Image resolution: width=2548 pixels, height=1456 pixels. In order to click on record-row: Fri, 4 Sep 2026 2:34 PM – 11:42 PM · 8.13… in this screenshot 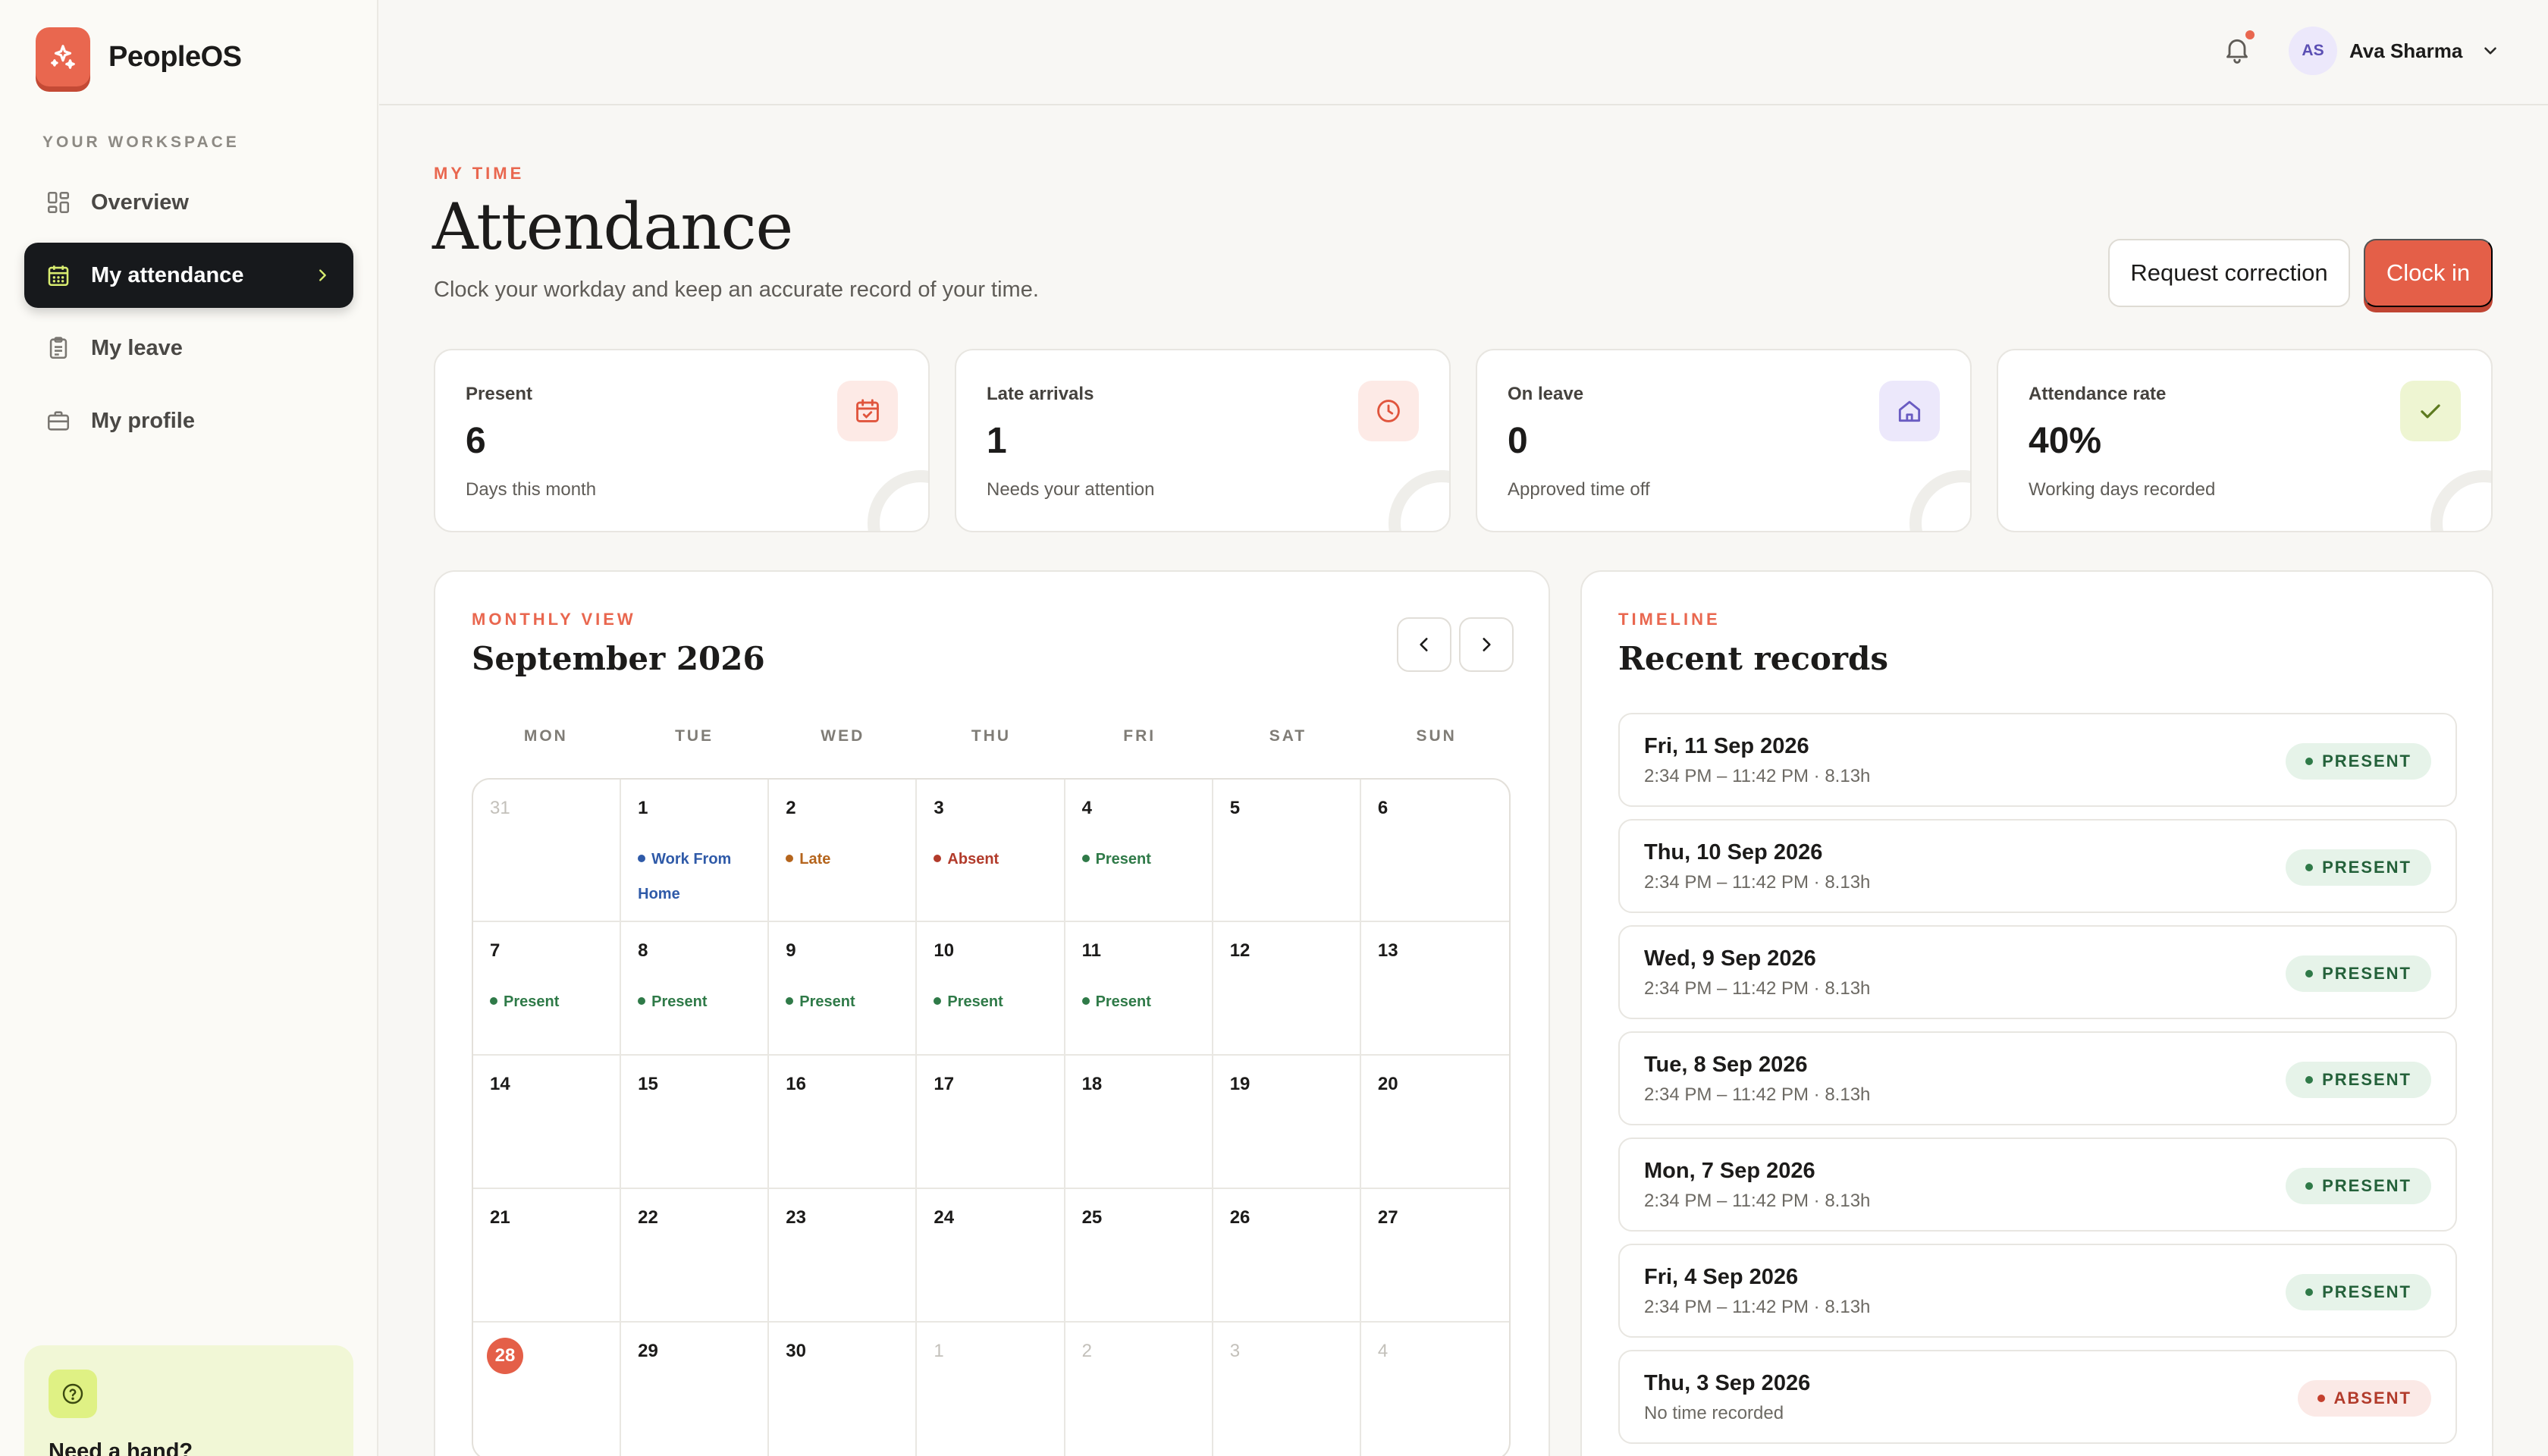, I will do `click(2037, 1291)`.